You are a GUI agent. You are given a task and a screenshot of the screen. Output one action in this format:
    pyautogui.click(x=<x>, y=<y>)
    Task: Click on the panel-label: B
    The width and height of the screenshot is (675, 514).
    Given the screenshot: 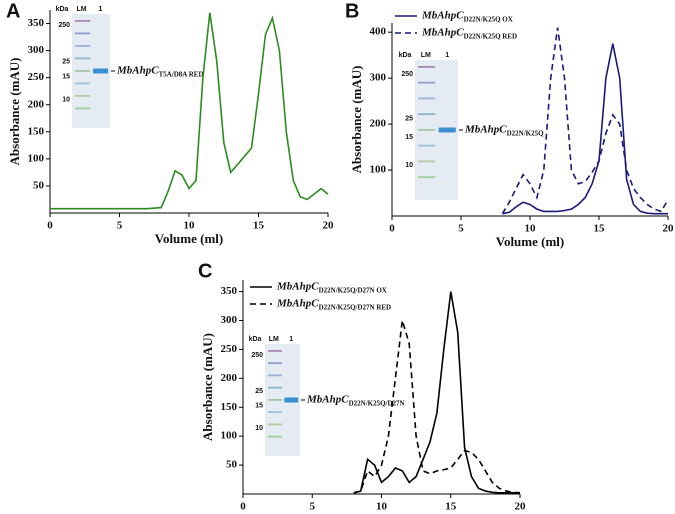 What is the action you would take?
    pyautogui.click(x=352, y=11)
    